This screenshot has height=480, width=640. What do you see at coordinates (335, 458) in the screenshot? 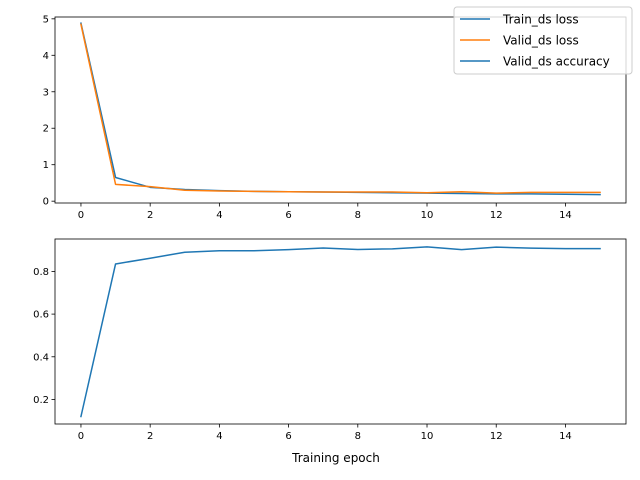
I see `x-axis-label: Training epoch` at bounding box center [335, 458].